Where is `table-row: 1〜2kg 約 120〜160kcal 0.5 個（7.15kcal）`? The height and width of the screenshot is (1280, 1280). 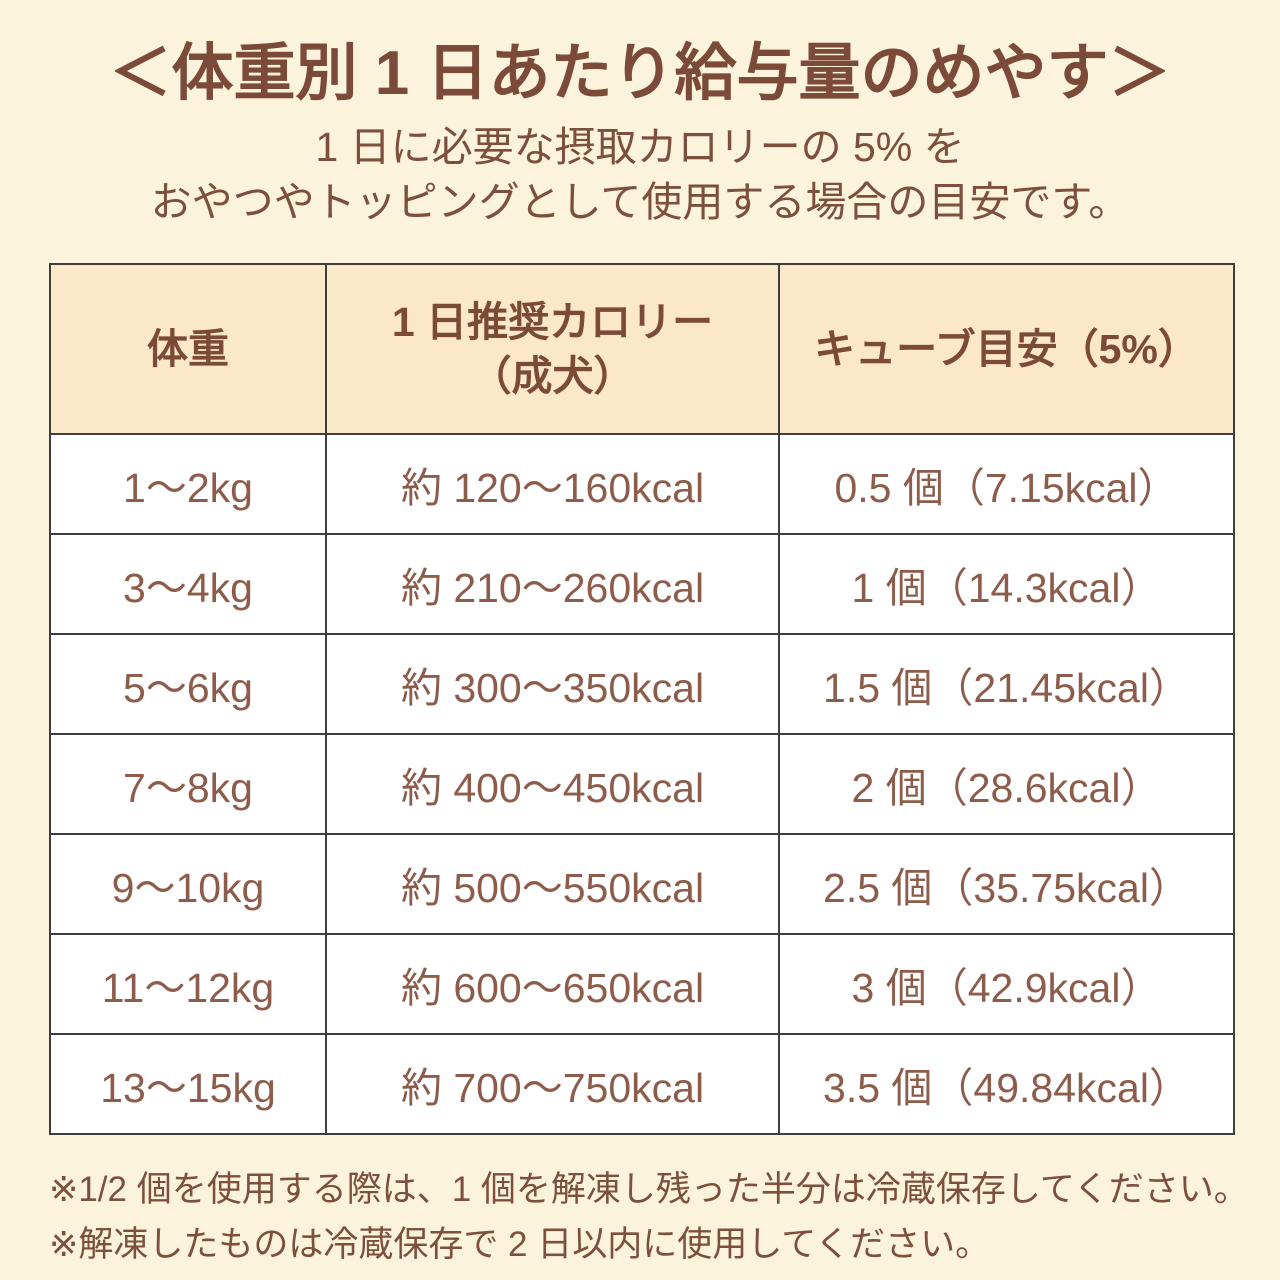 table-row: 1〜2kg 約 120〜160kcal 0.5 個（7.15kcal） is located at coordinates (642, 484).